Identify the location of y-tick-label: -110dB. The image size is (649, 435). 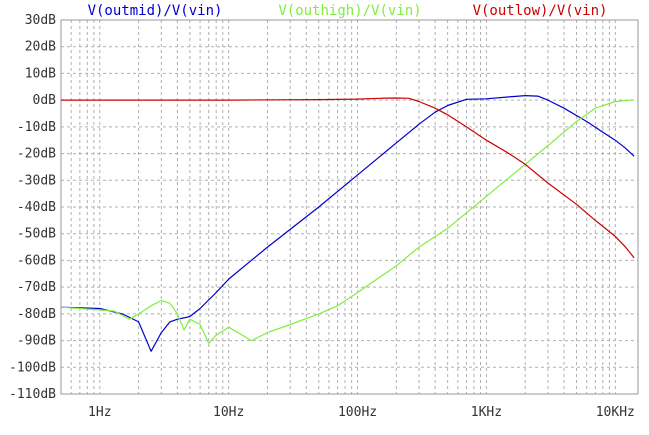
(32, 394).